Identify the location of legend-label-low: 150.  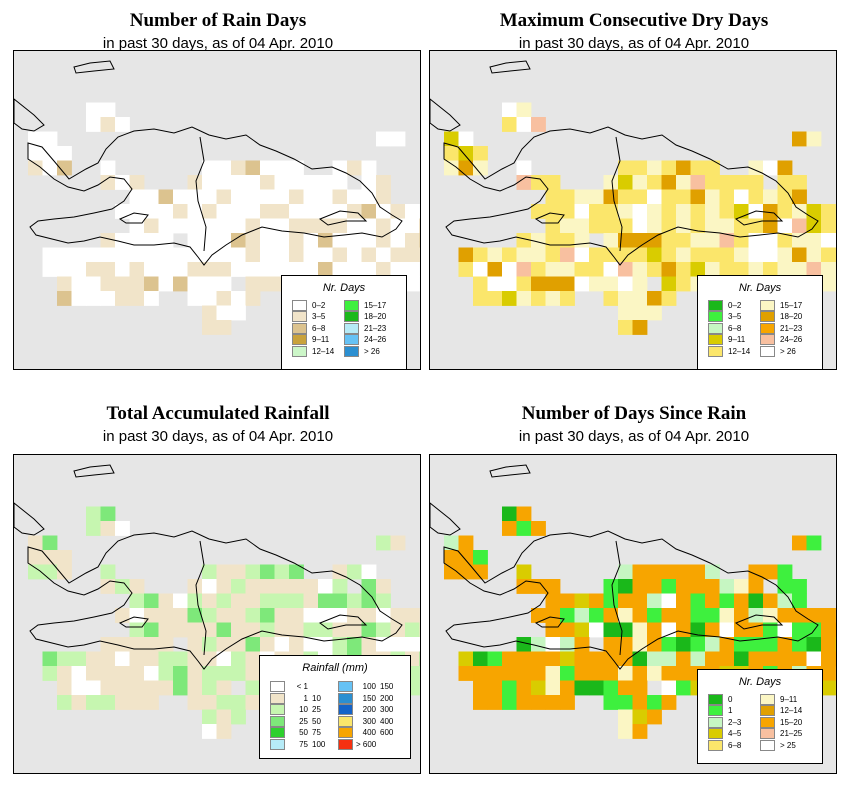
(369, 698).